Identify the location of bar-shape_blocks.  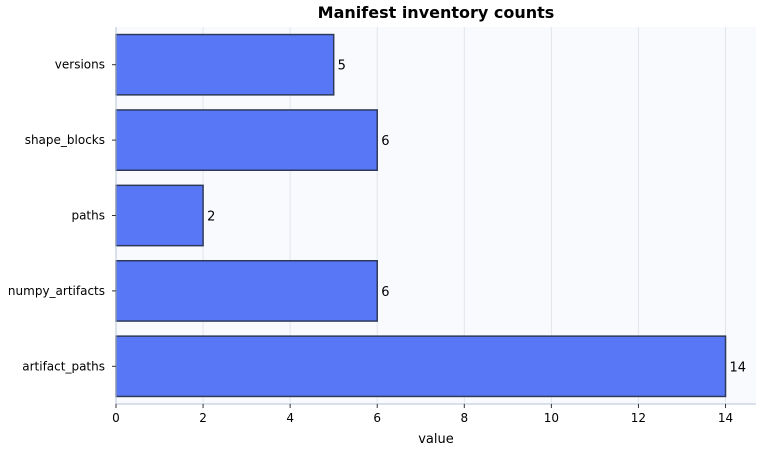
(246, 140).